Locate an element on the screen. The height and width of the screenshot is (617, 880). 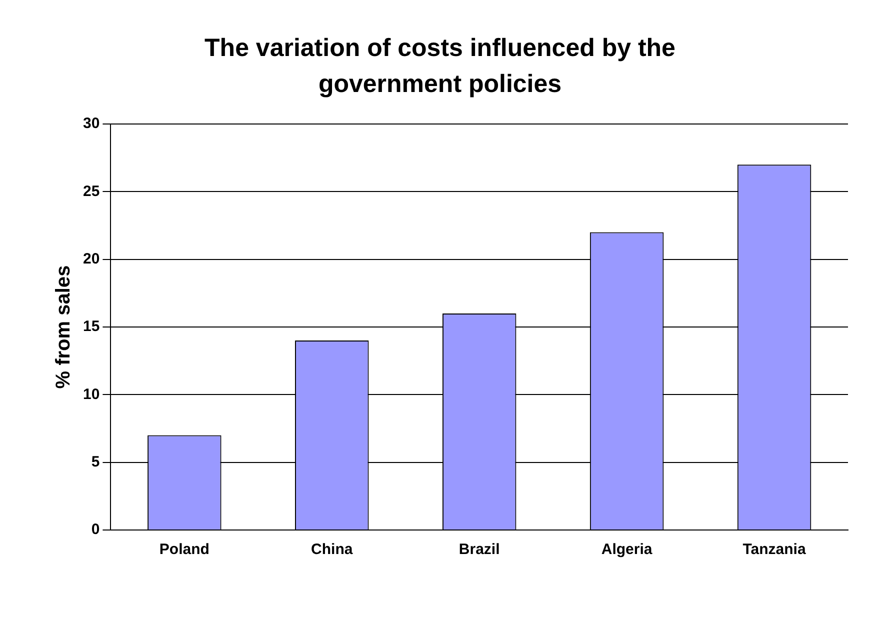
chart-title: The variation of costs influenced by the government policies is located at coordinates (440, 66).